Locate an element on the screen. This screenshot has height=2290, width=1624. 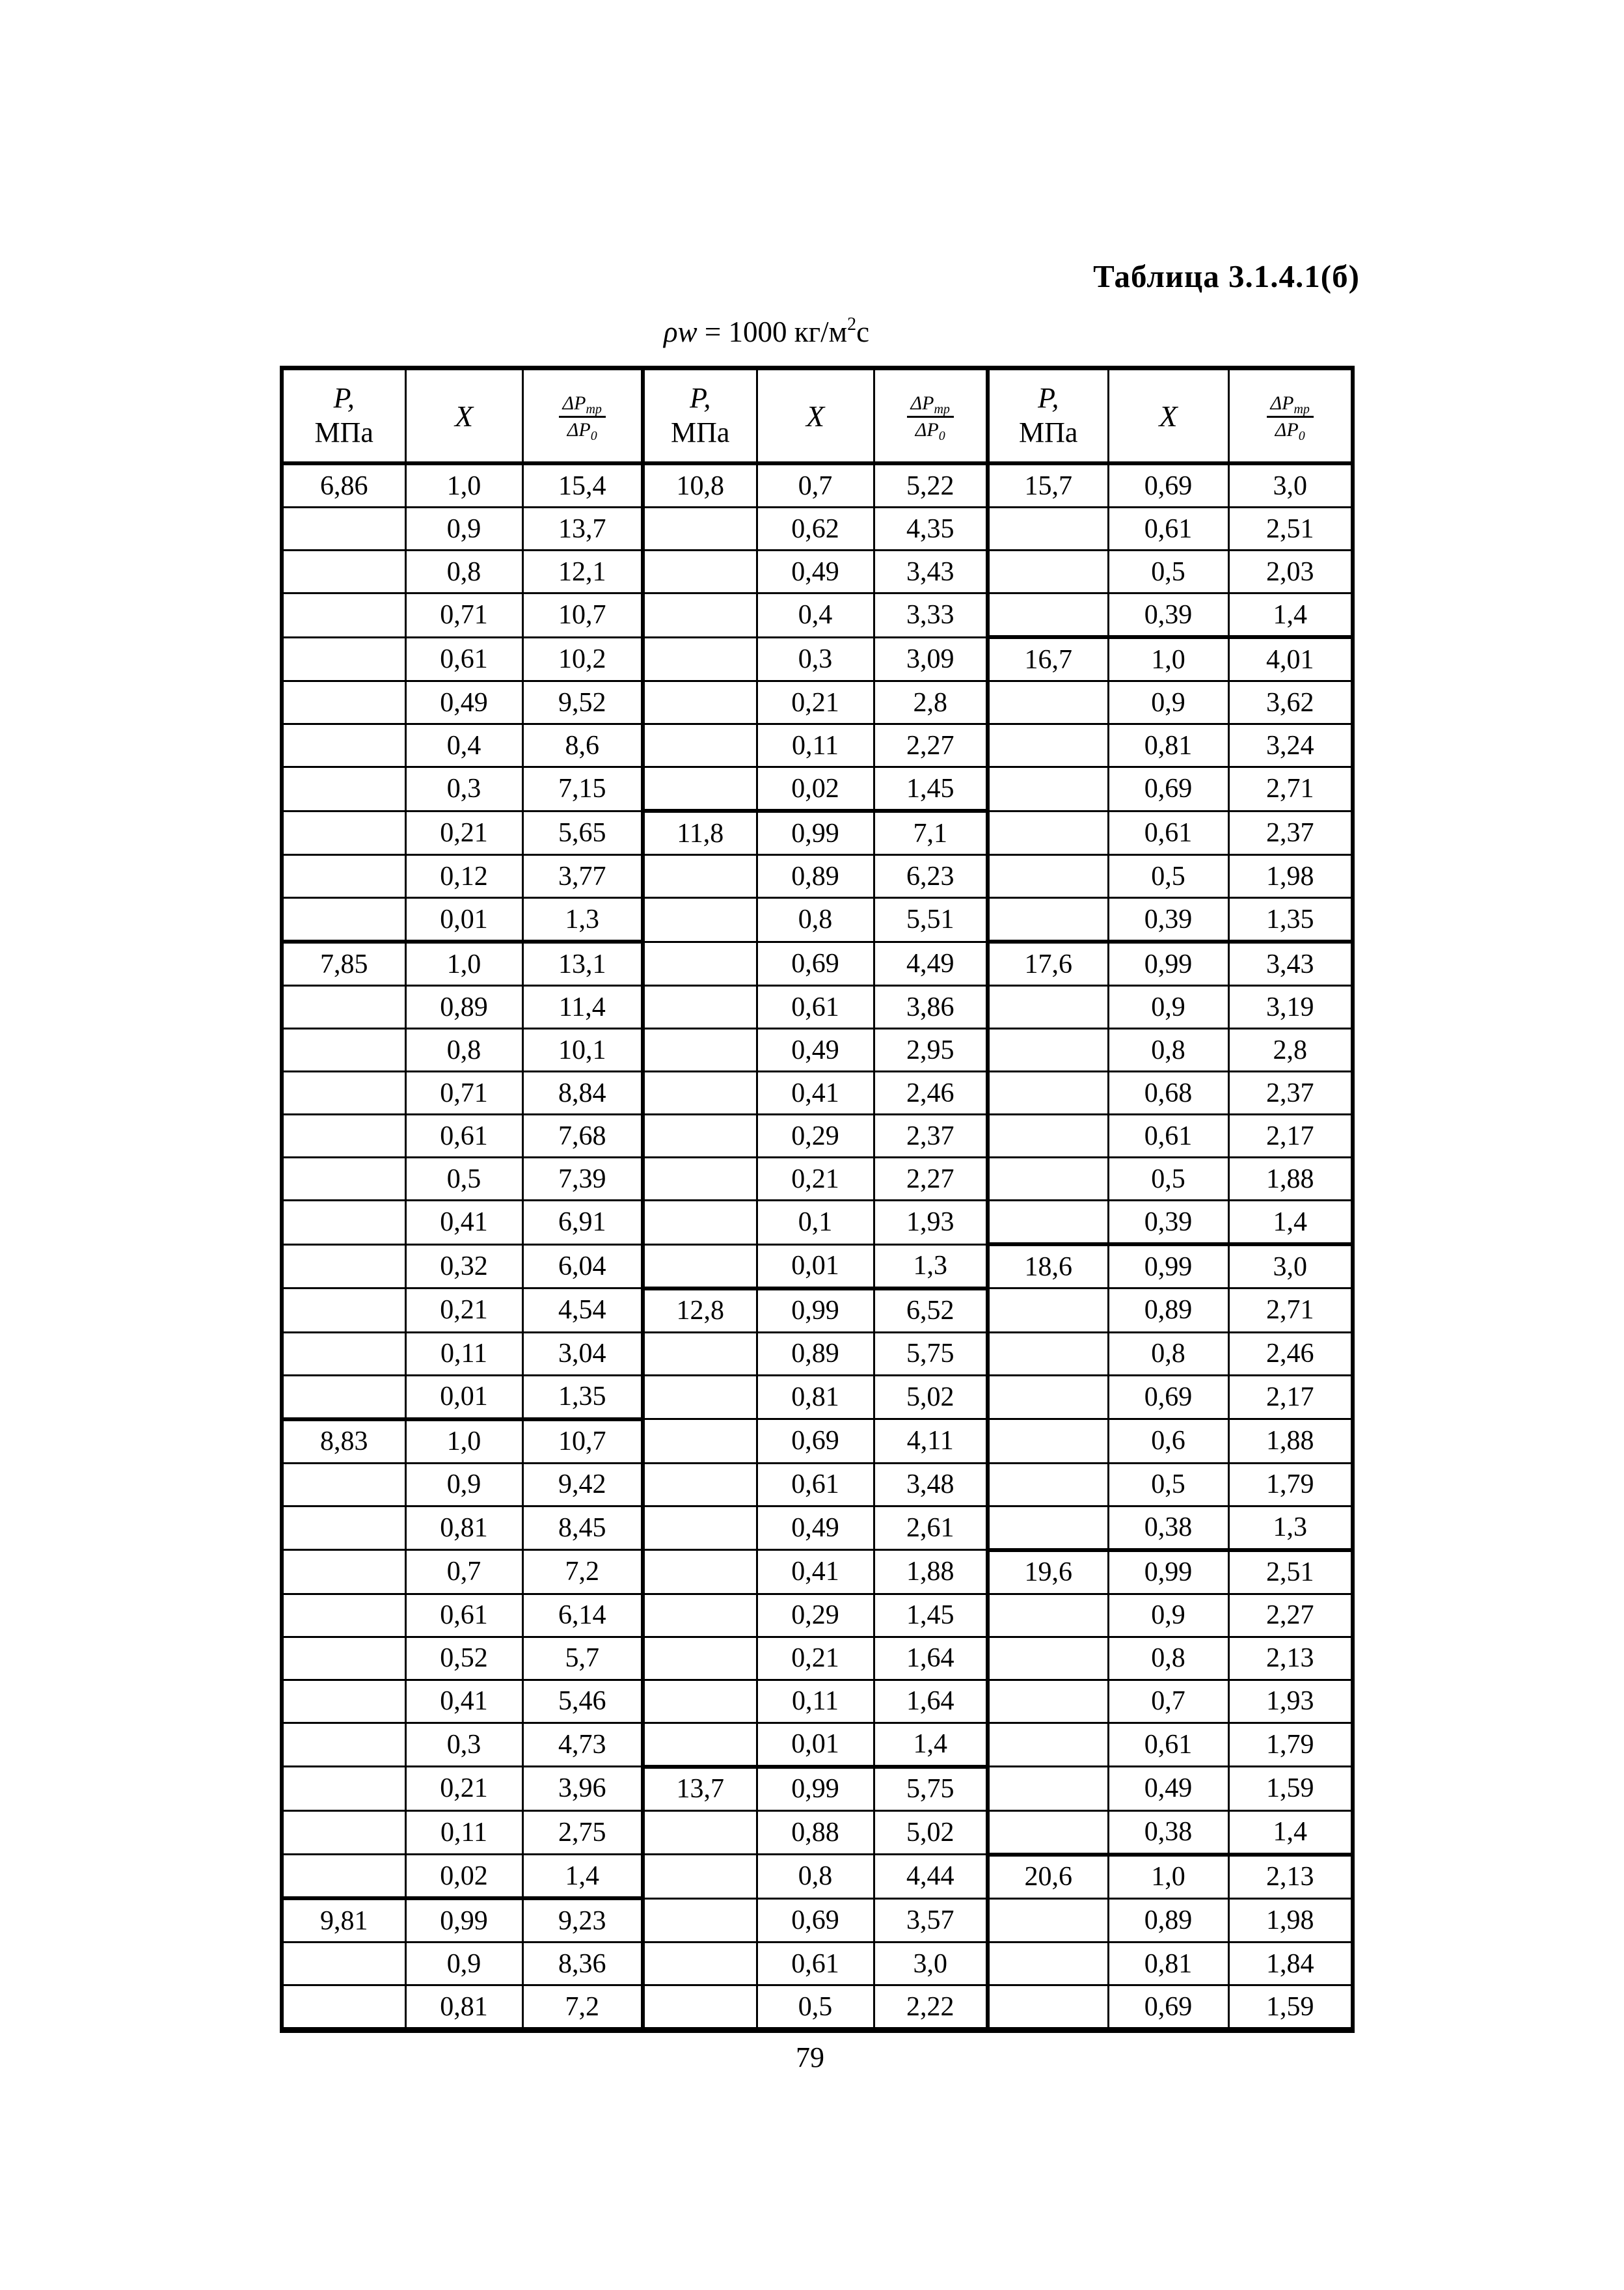
pressure-value: 8,83 is located at coordinates (343, 1440).